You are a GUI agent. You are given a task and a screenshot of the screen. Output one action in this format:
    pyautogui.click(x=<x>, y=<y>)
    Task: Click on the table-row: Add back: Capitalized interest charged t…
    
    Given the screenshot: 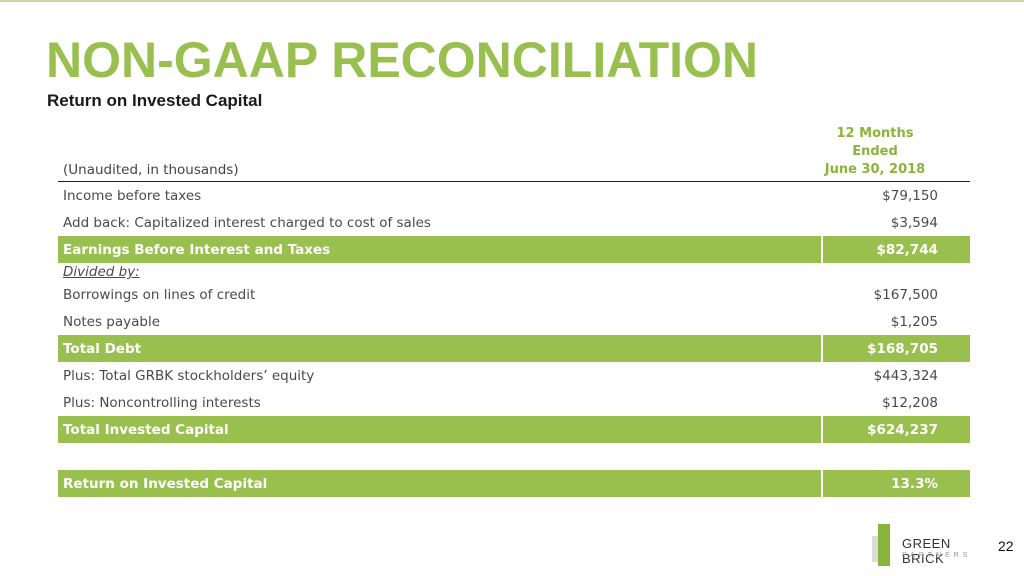 What is the action you would take?
    pyautogui.click(x=514, y=222)
    